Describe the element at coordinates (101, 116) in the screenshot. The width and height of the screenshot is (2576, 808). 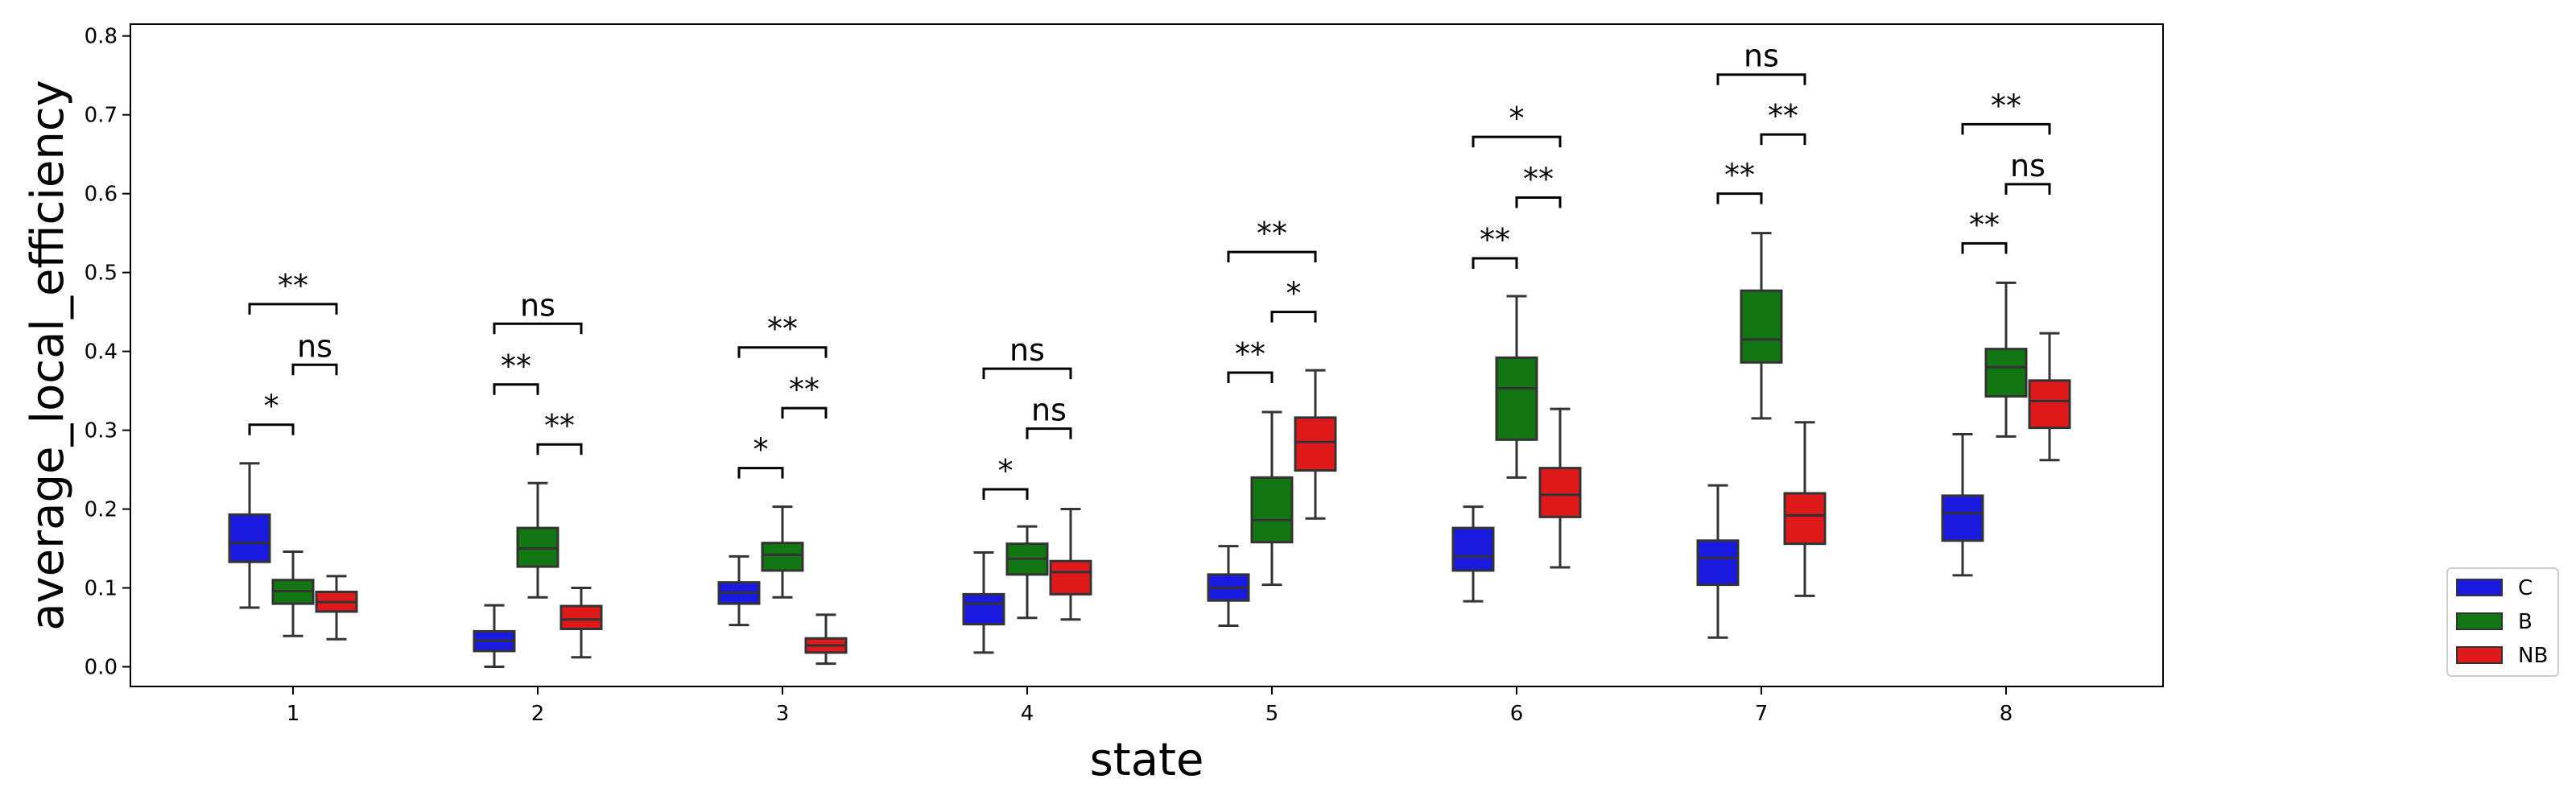
I see `y-tick-label: 0.7` at that location.